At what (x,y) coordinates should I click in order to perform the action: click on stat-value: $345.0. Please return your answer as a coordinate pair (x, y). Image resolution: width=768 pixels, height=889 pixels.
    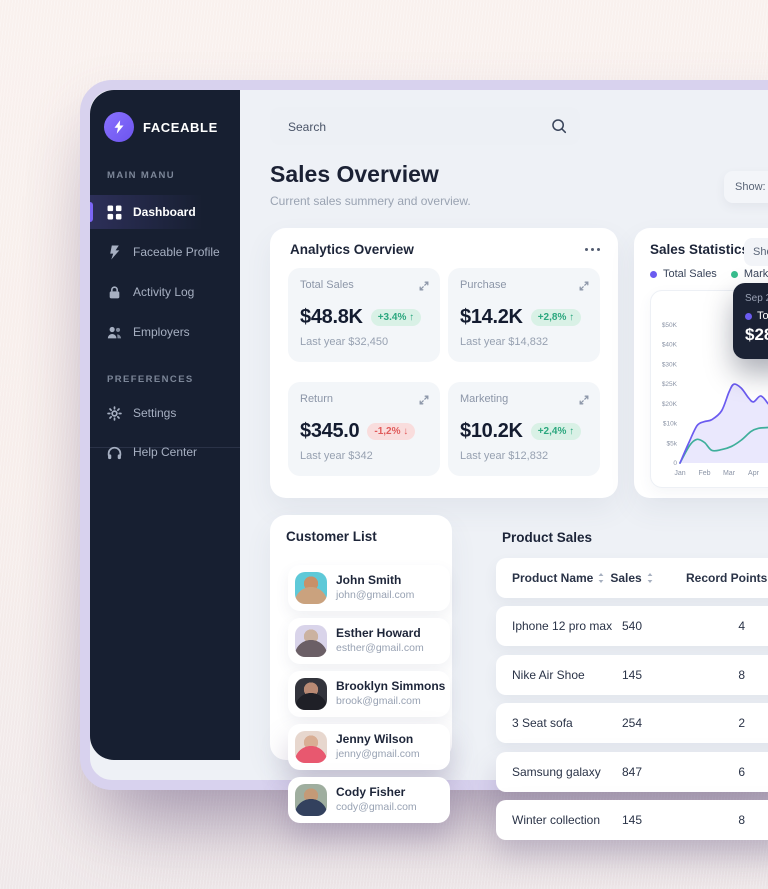
    Looking at the image, I should click on (330, 431).